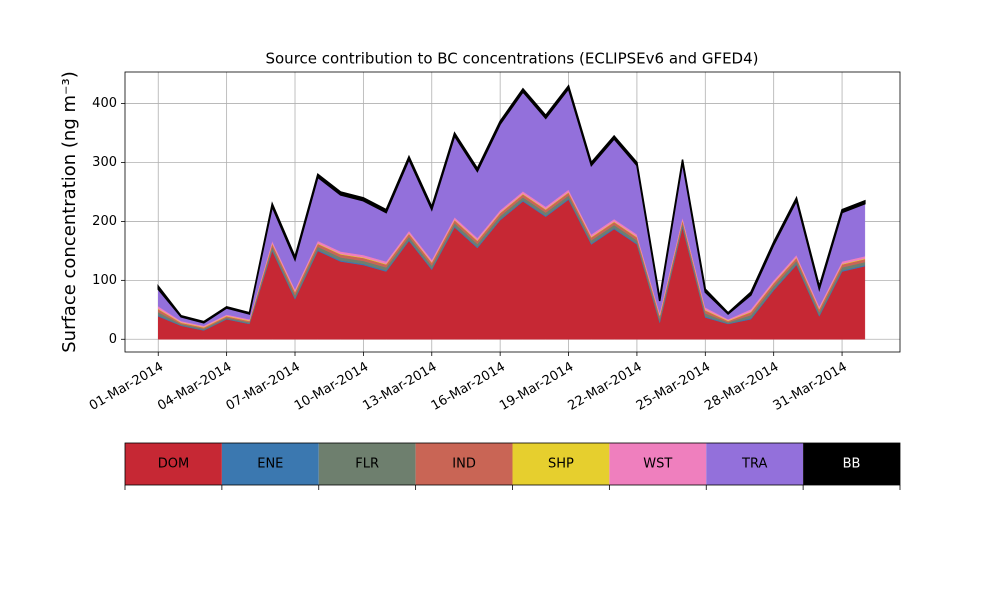 The image size is (1000, 600). Describe the element at coordinates (104, 221) in the screenshot. I see `y-tick-label: 200` at that location.